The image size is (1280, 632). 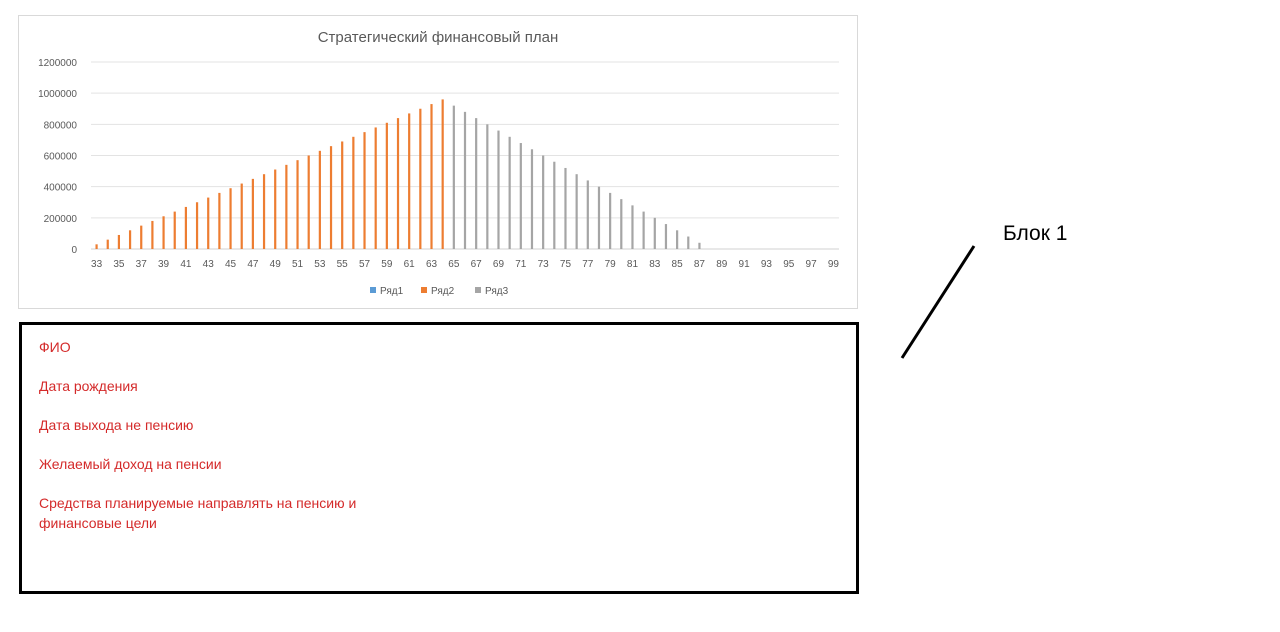 I want to click on x-tick-label: 45, so click(x=231, y=264).